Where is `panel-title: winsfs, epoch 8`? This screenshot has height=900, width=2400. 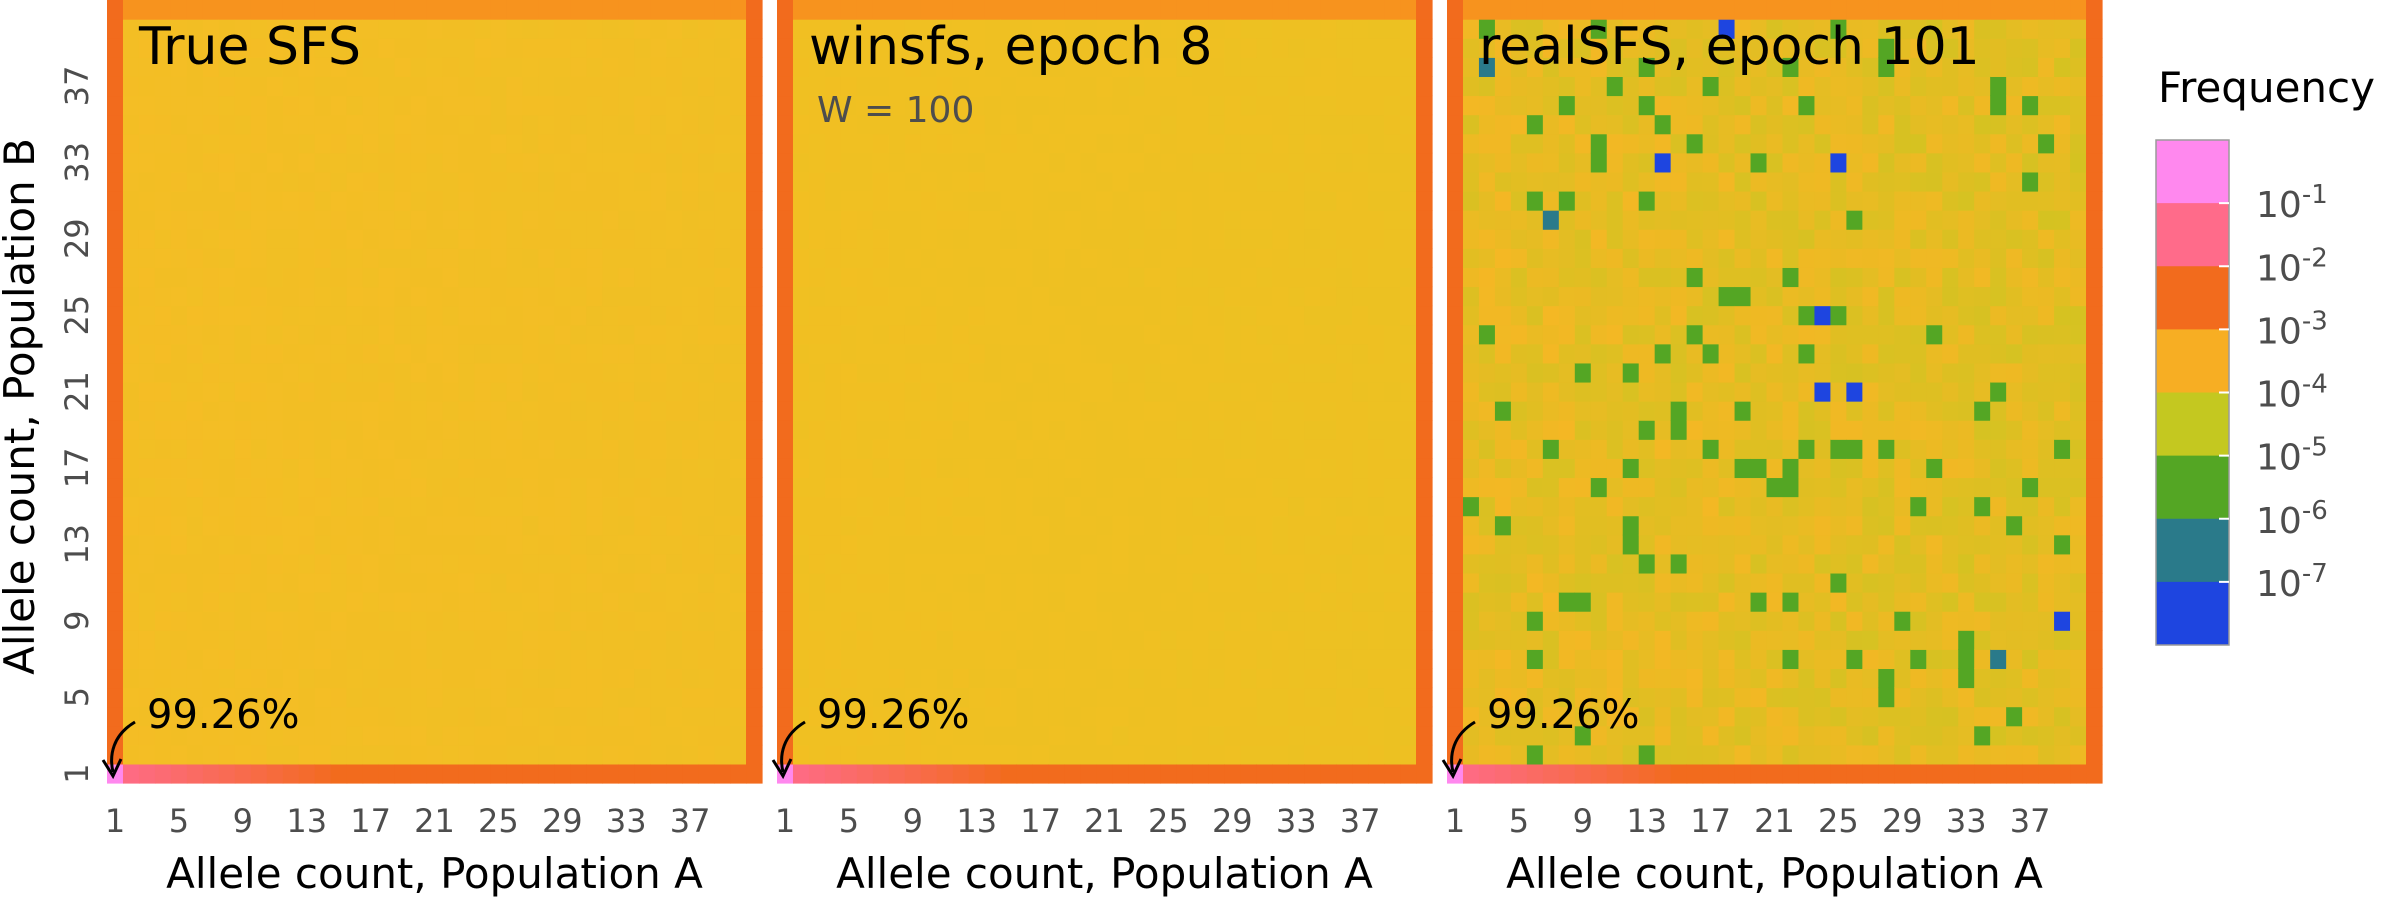 panel-title: winsfs, epoch 8 is located at coordinates (1010, 47).